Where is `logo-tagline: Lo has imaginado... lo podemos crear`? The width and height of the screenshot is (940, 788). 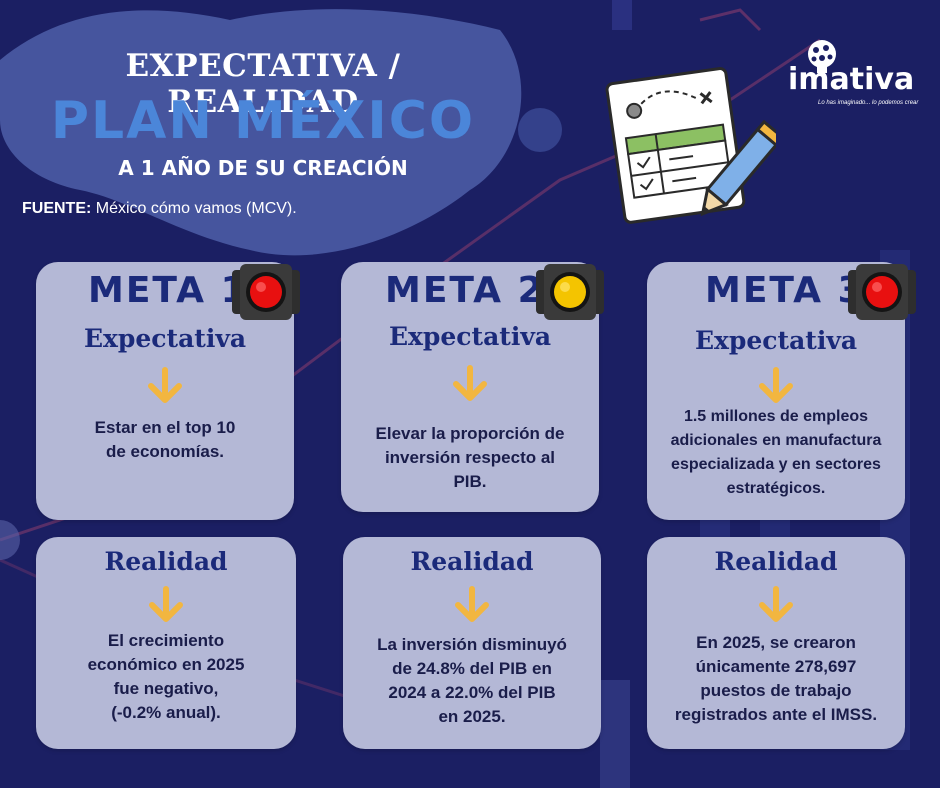 logo-tagline: Lo has imaginado... lo podemos crear is located at coordinates (868, 103).